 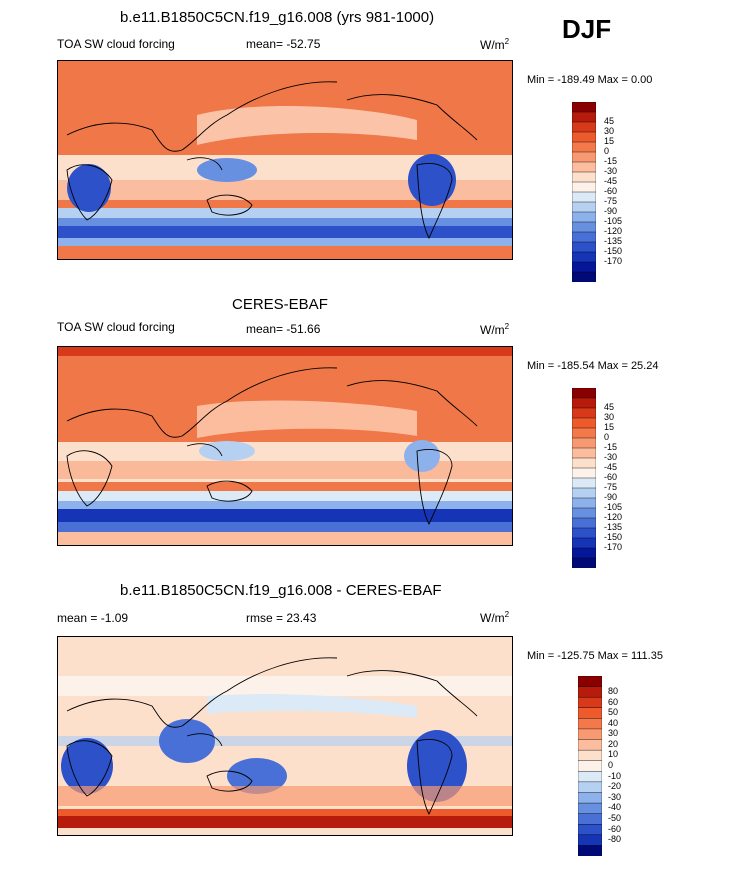 I want to click on panel-3-colorbar-label: -60, so click(x=615, y=828).